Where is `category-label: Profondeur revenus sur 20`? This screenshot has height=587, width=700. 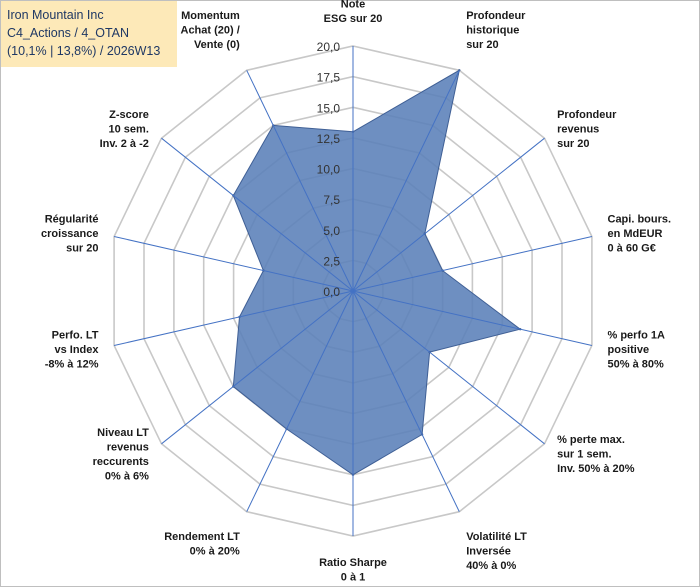
category-label: Profondeur revenus sur 20 is located at coordinates (587, 129).